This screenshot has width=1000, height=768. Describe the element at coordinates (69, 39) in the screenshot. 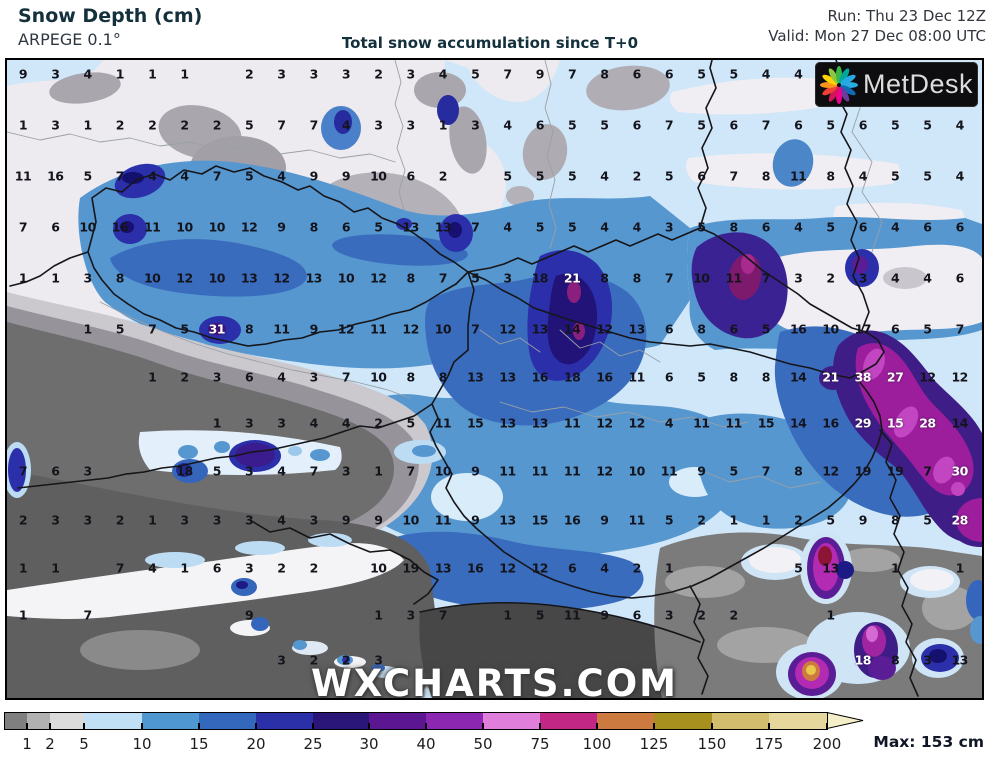

I see `model-label: ARPEGE 0.1°` at that location.